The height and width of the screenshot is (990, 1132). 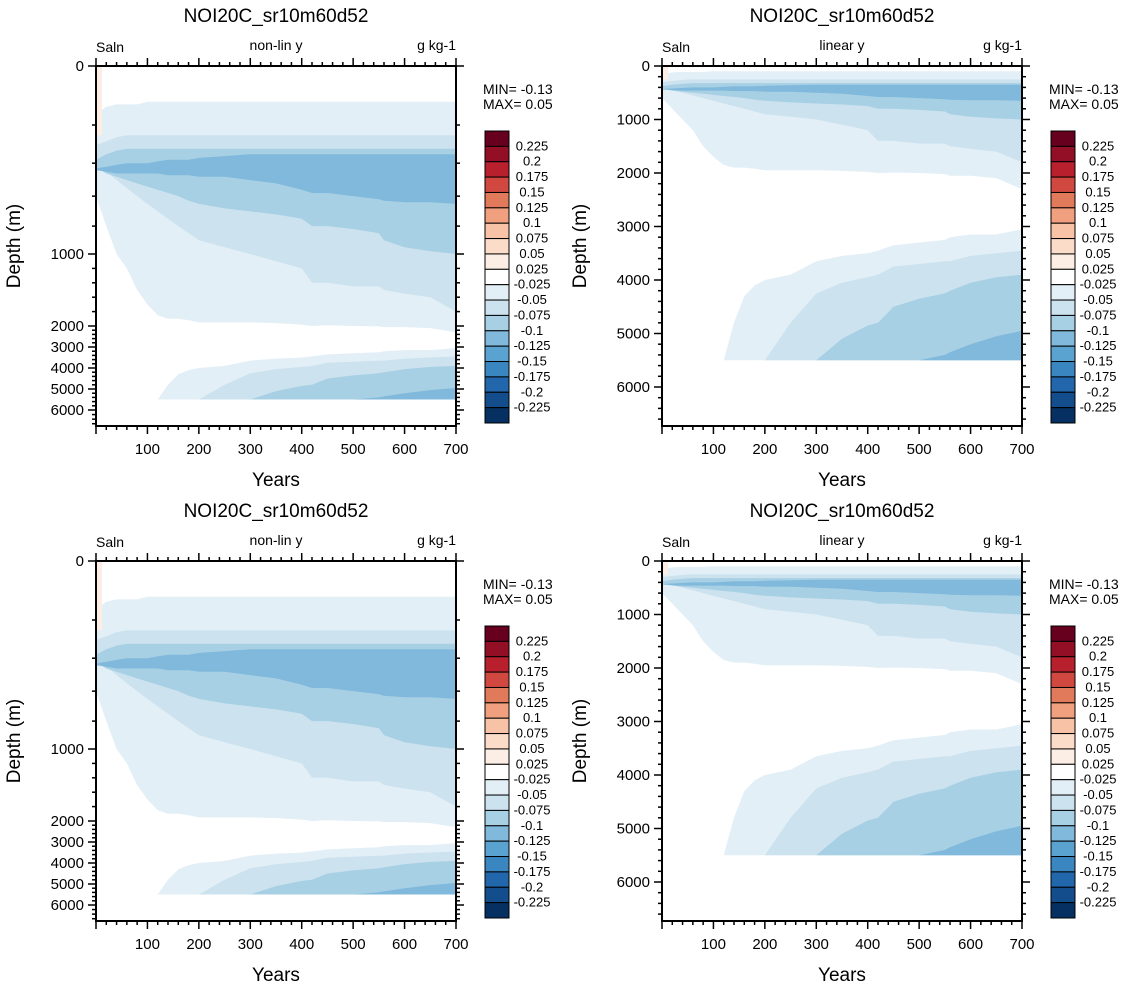 I want to click on x-tick-label: 200, so click(x=764, y=449).